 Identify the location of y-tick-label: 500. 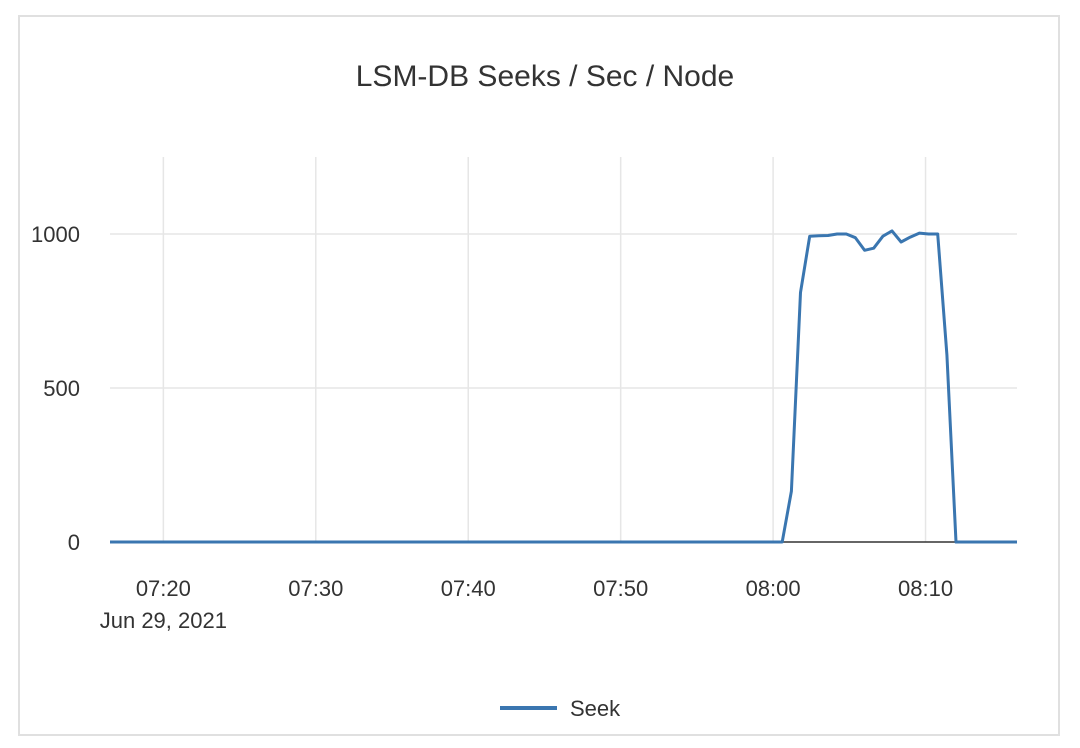
(61, 388).